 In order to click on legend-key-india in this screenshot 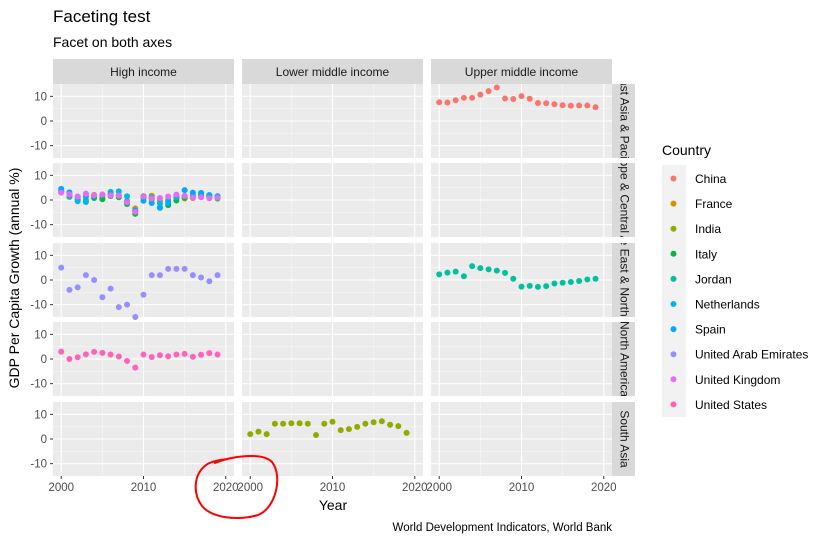, I will do `click(673, 228)`.